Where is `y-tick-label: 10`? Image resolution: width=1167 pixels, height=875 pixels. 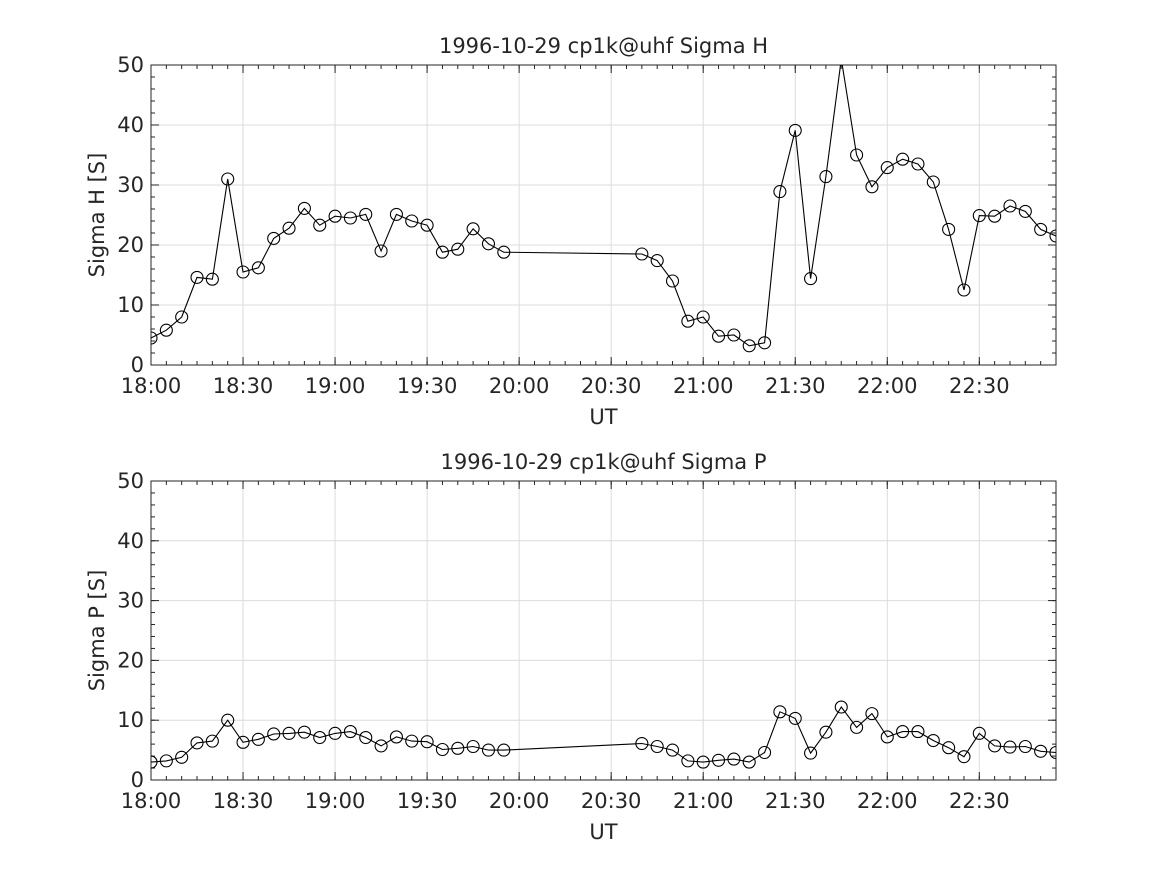
y-tick-label: 10 is located at coordinates (130, 305).